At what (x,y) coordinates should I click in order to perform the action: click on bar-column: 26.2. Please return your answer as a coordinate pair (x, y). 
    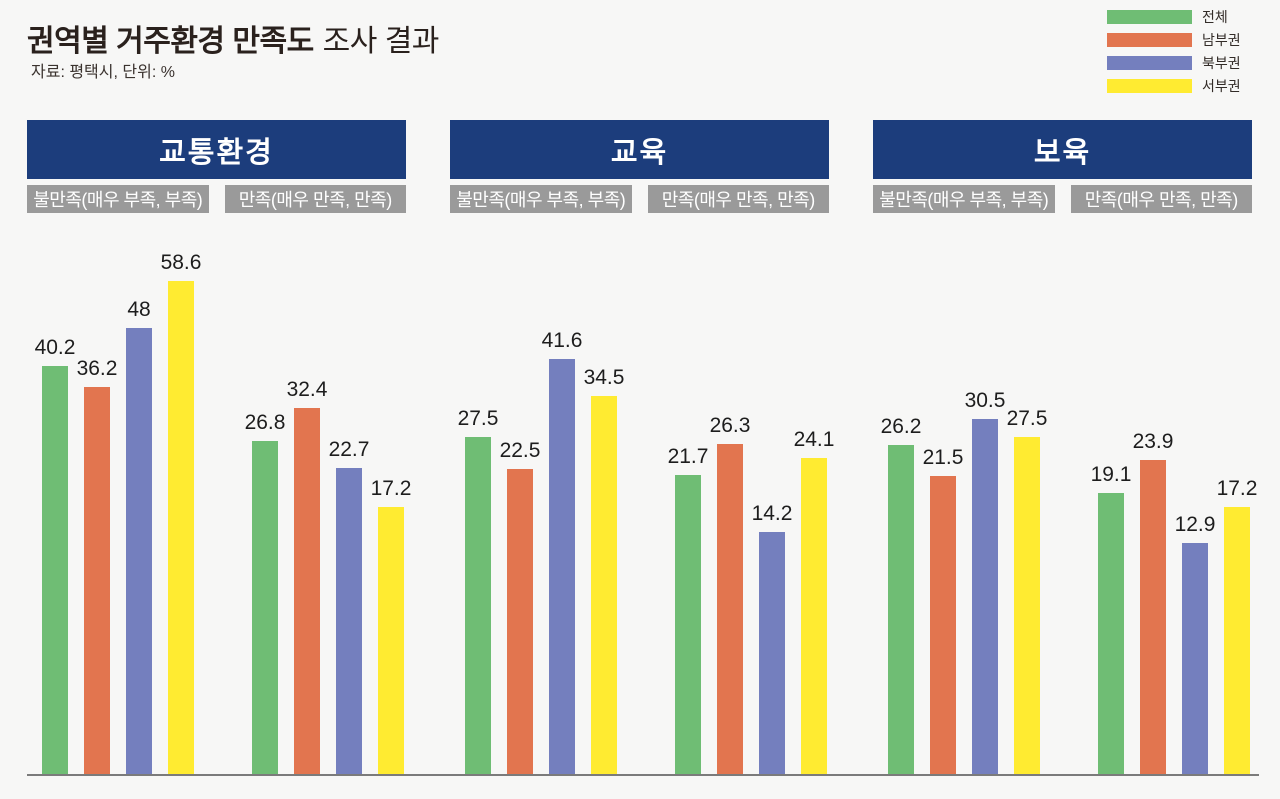
    Looking at the image, I should click on (901, 595).